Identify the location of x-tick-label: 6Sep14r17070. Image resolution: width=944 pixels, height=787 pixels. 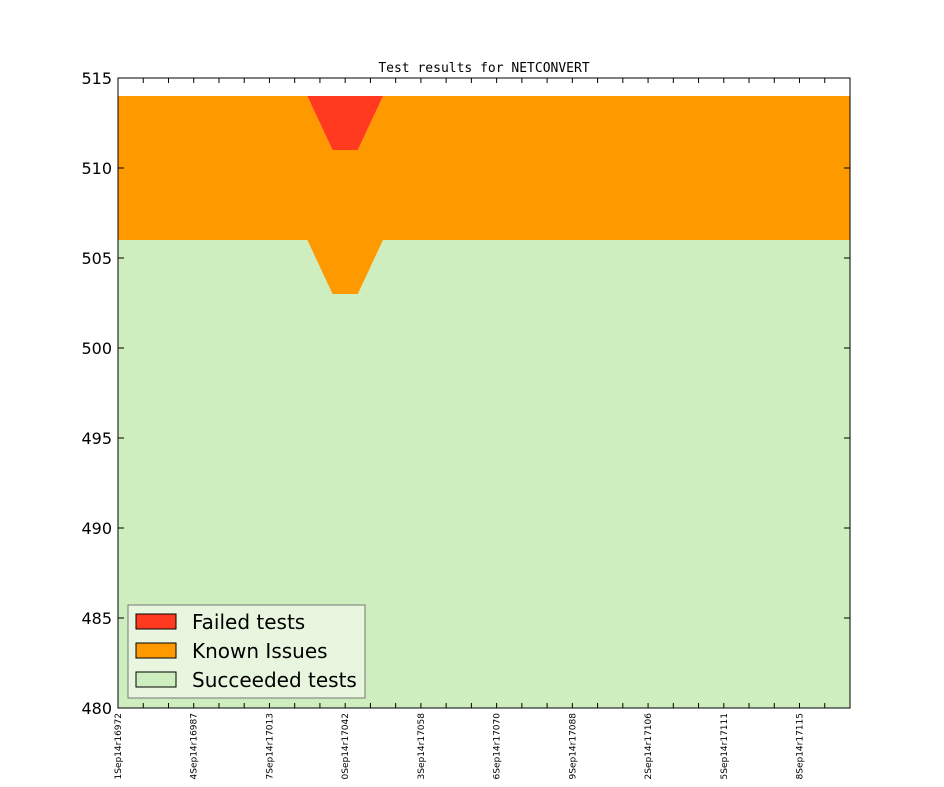
(498, 746).